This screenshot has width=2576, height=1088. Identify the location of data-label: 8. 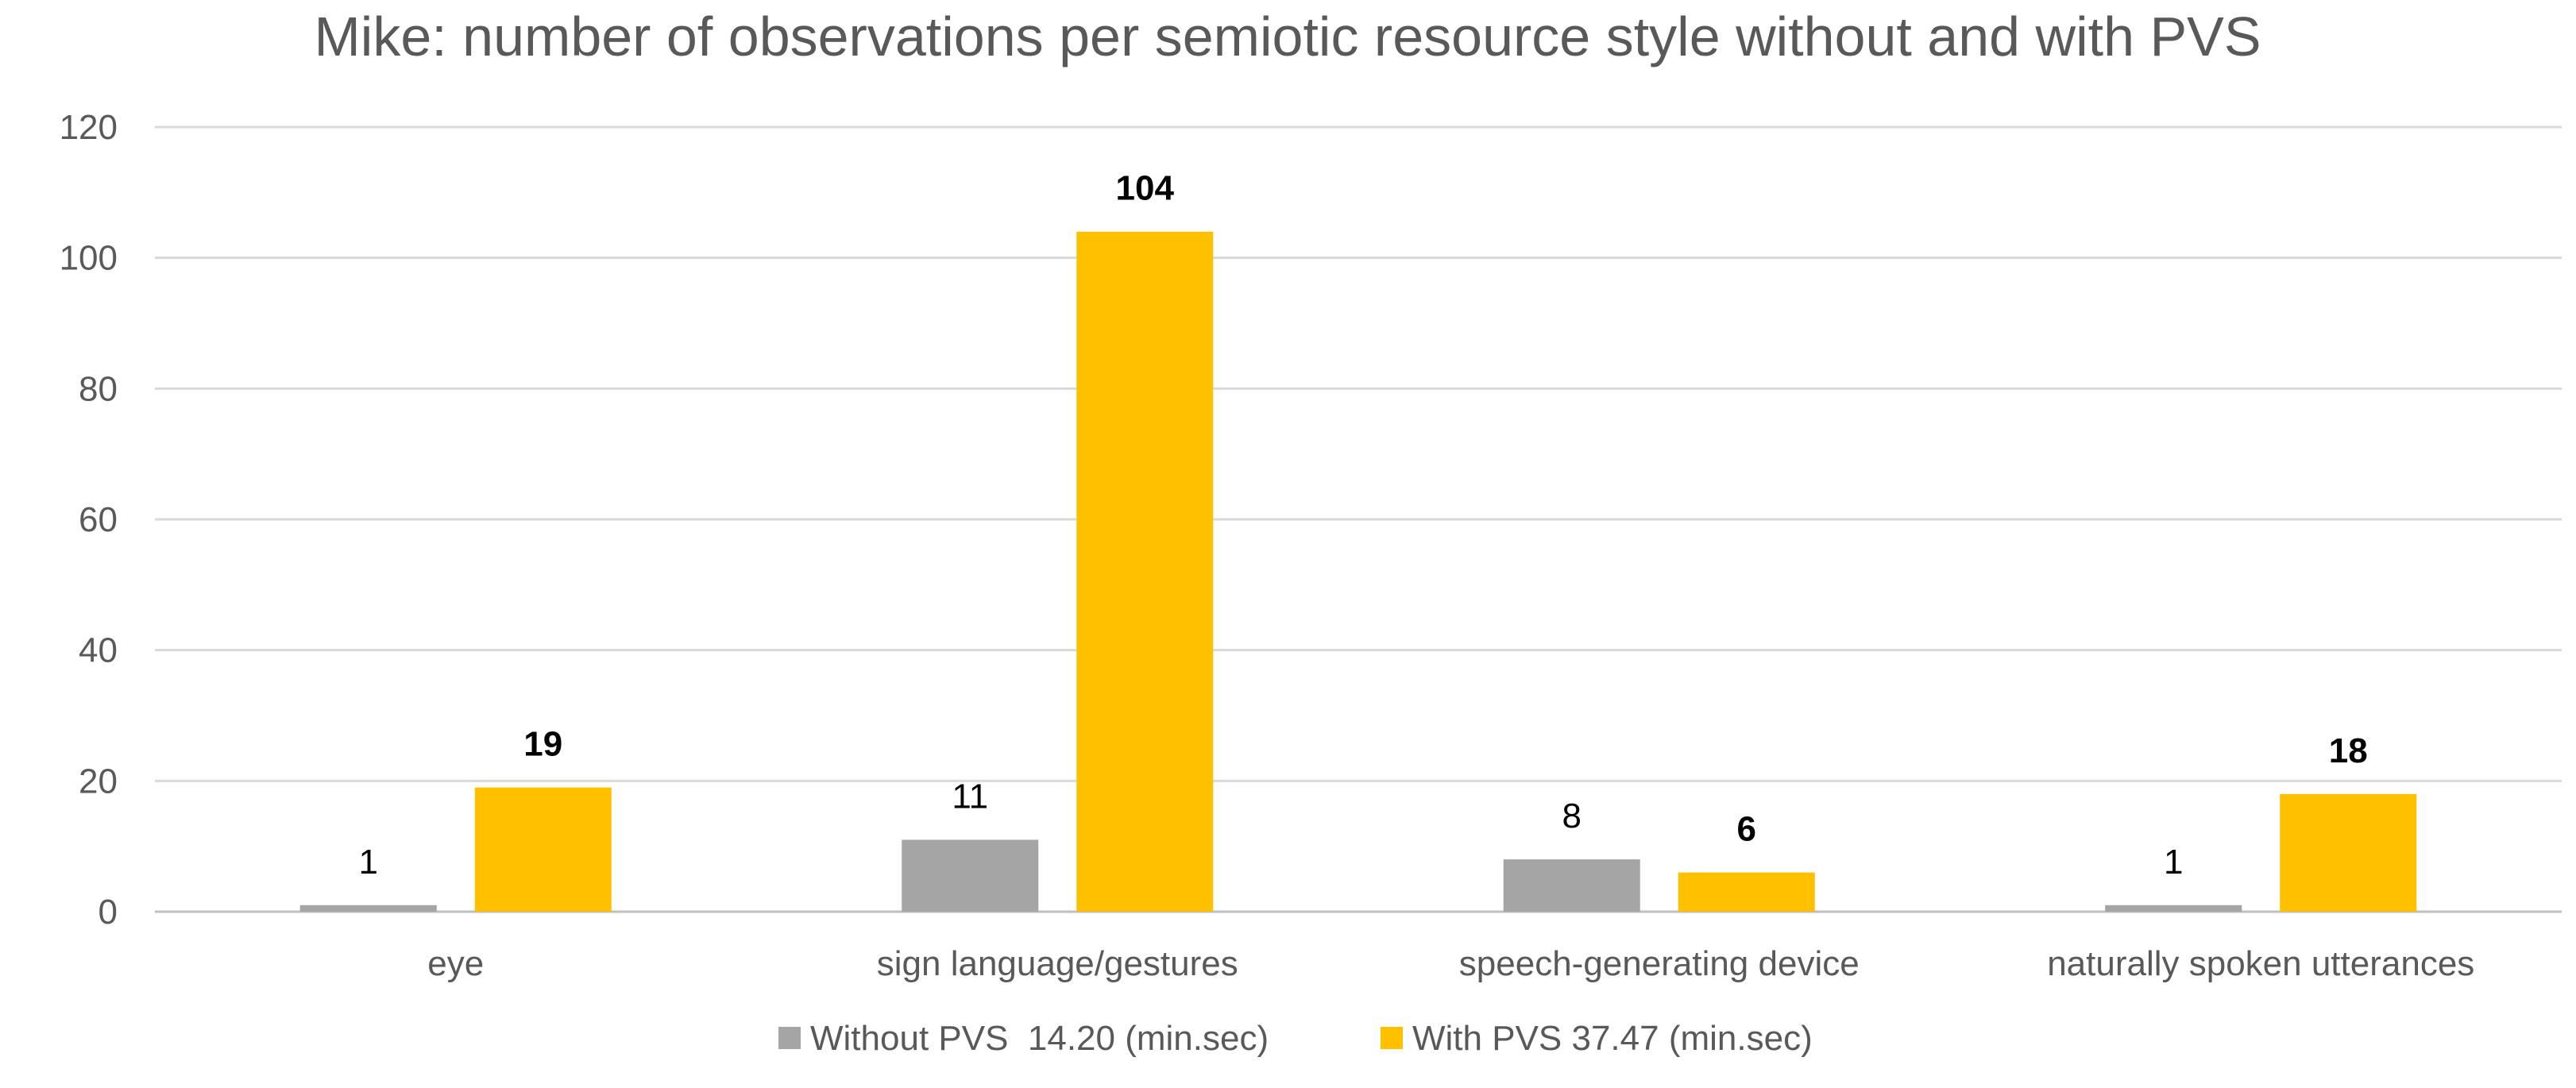
(1572, 816).